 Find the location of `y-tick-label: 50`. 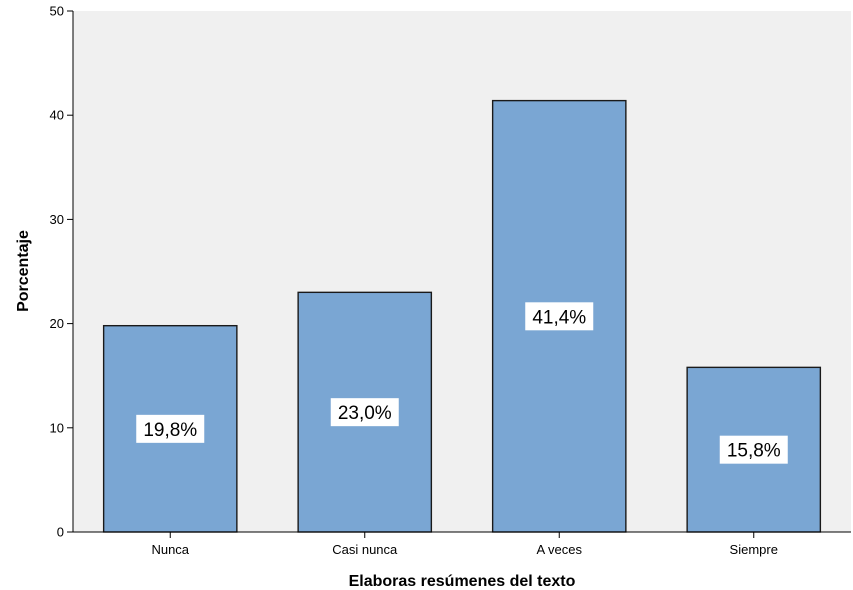

y-tick-label: 50 is located at coordinates (57, 11).